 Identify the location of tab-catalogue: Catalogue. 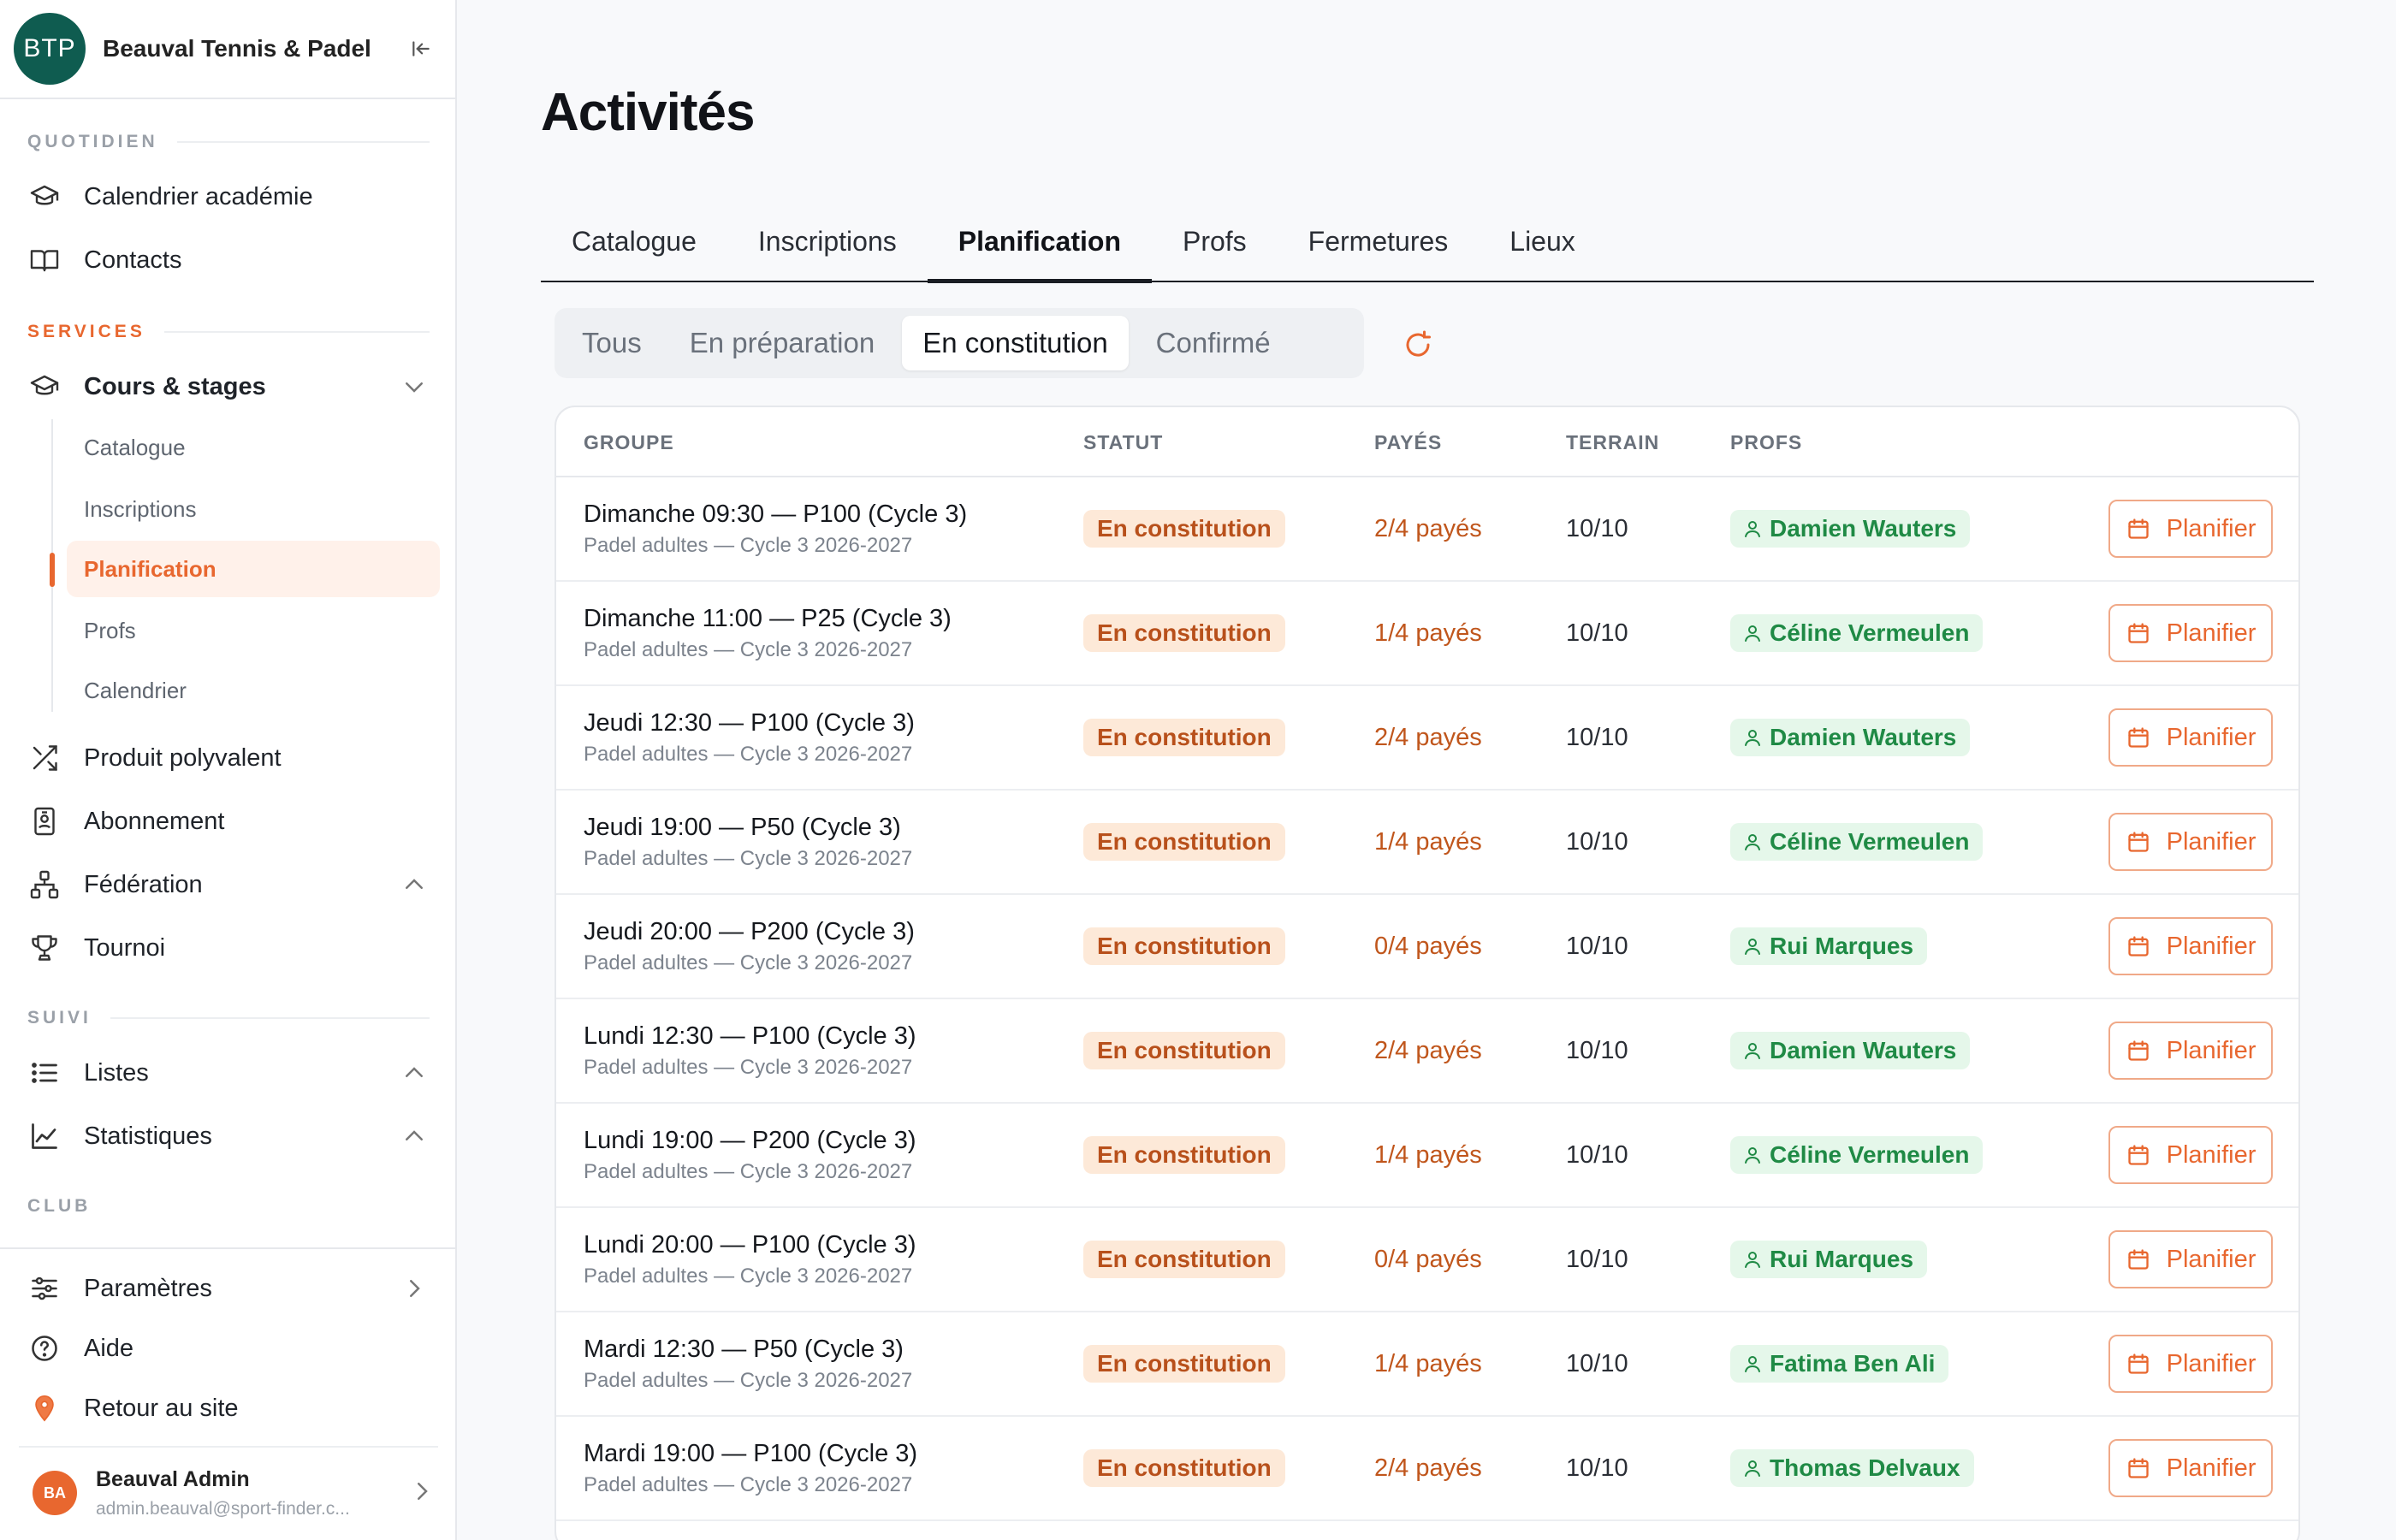
(634, 241).